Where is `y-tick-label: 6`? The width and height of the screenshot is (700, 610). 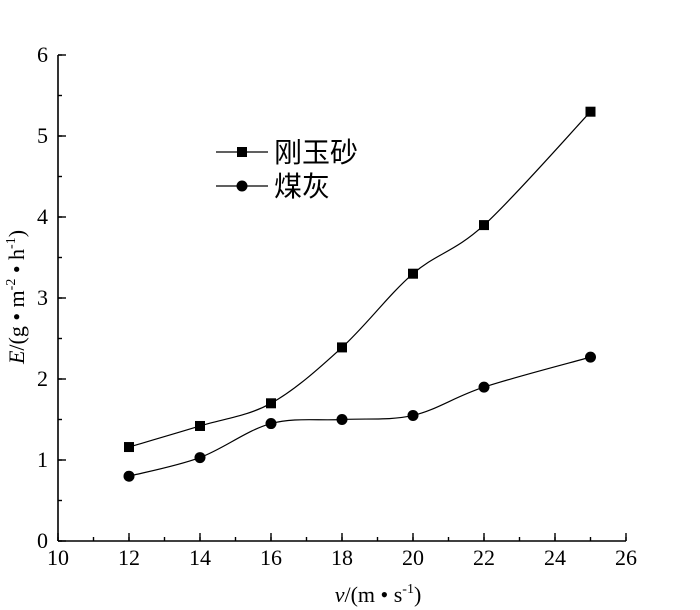 y-tick-label: 6 is located at coordinates (42, 54).